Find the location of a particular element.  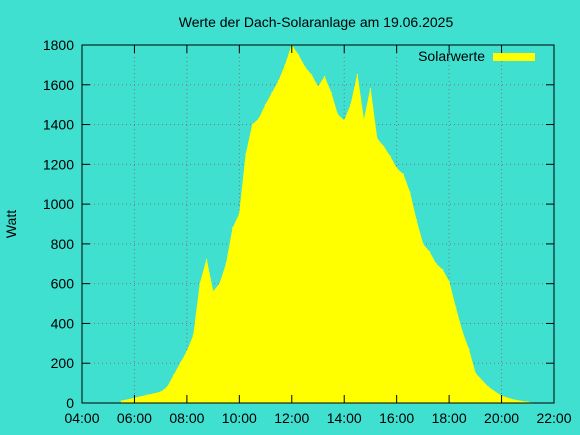

y-tick-label: 1400 is located at coordinates (58, 125).